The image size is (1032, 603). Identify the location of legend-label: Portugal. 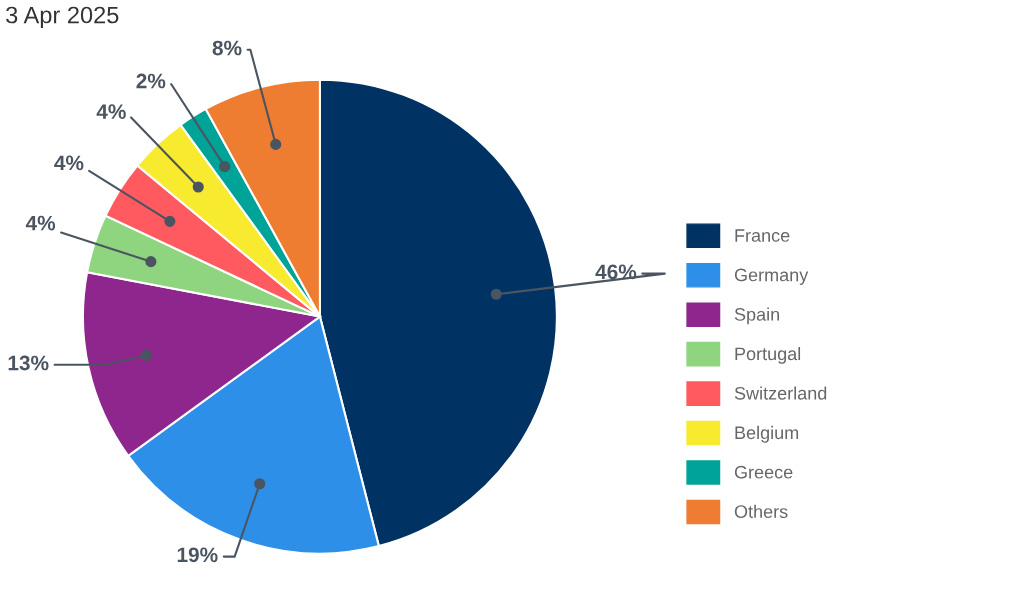
(768, 355).